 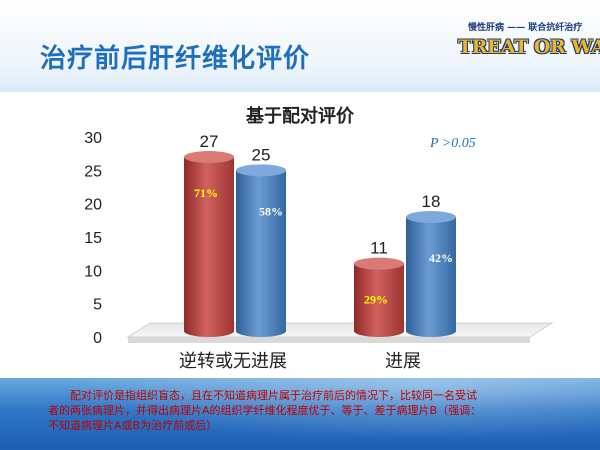 What do you see at coordinates (441, 258) in the screenshot?
I see `percent-label: 42%` at bounding box center [441, 258].